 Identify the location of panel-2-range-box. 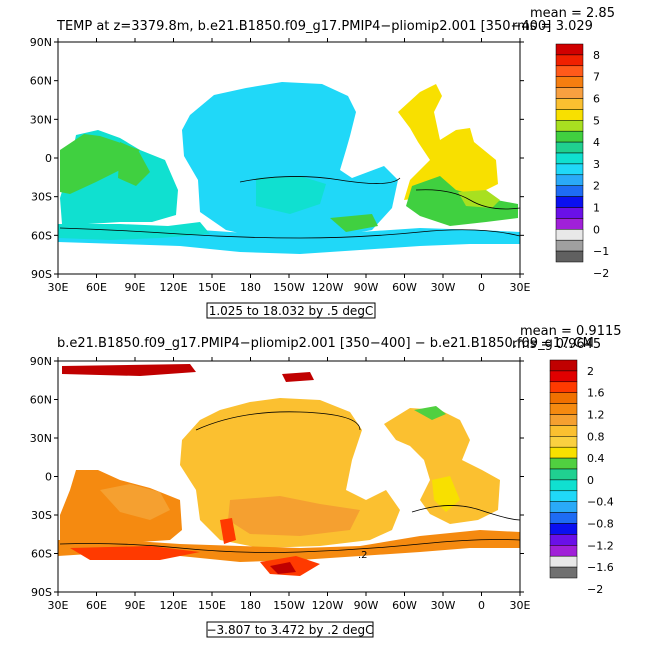
(290, 629).